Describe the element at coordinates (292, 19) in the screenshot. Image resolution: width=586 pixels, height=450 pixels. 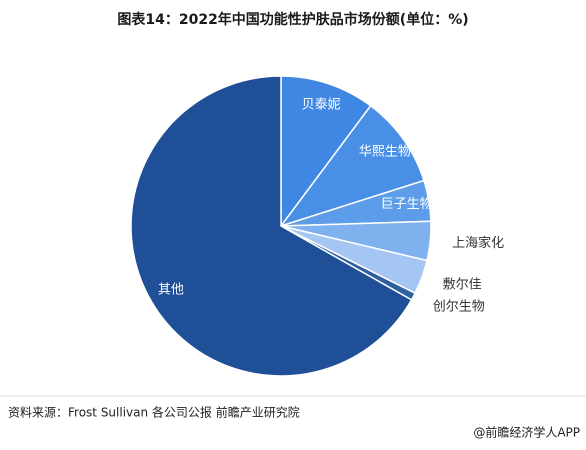
I see `chart-title: 图表14：2022年中国功能性护肤品市场份额(单位：%)` at that location.